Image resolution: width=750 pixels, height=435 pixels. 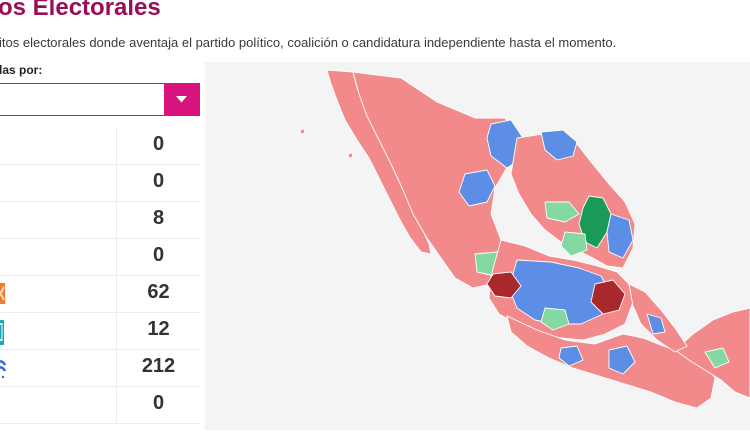 What do you see at coordinates (158, 292) in the screenshot?
I see `row-value: 62` at bounding box center [158, 292].